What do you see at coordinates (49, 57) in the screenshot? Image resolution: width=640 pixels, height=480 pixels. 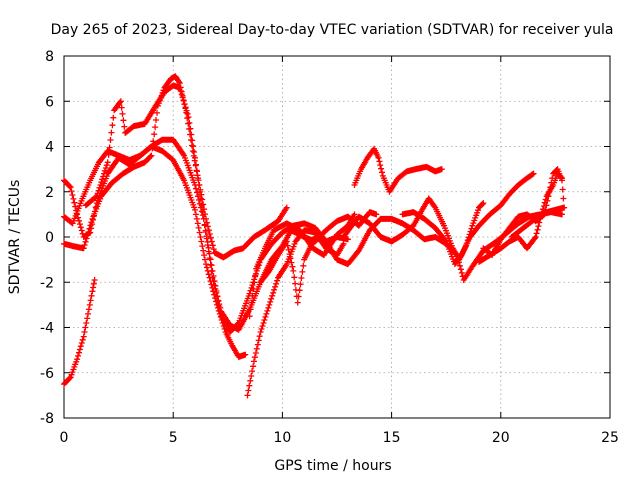 I see `y-tick-label: 8` at bounding box center [49, 57].